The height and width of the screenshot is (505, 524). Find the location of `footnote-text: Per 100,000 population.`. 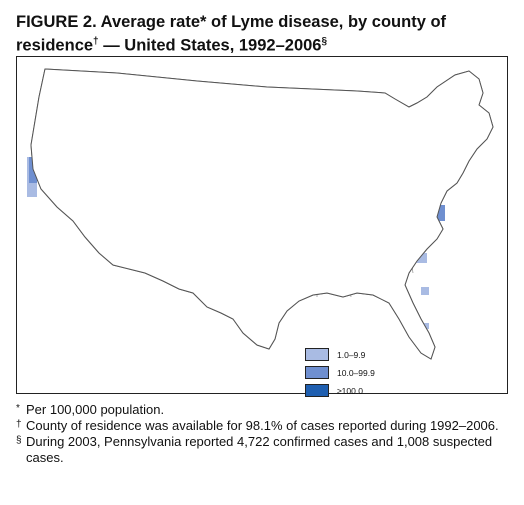

footnote-text: Per 100,000 population. is located at coordinates (95, 409).